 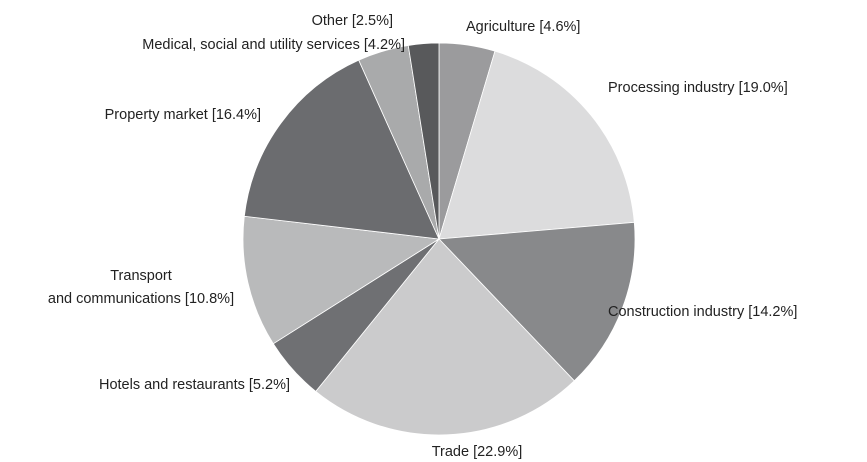 I want to click on slice-label: Other [2.5%], so click(x=352, y=21).